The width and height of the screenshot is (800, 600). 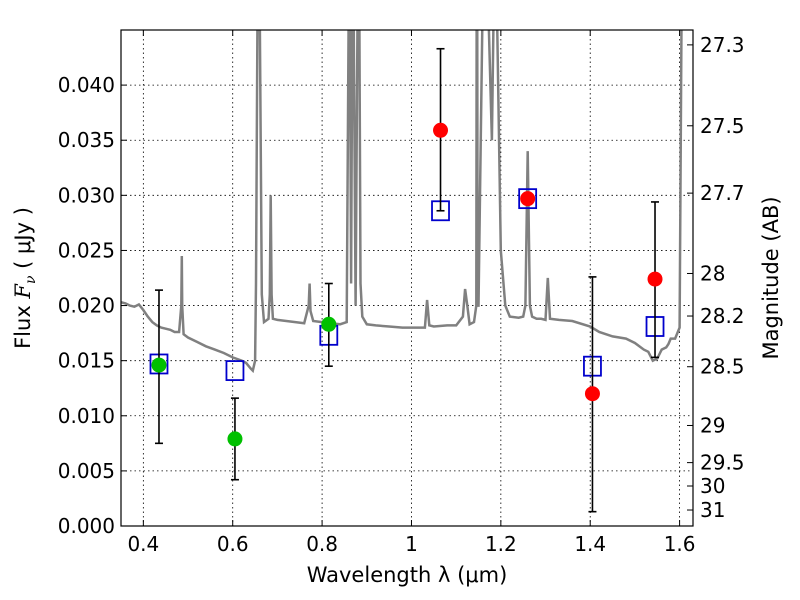 I want to click on mag-tick-label: 27.5, so click(x=722, y=126).